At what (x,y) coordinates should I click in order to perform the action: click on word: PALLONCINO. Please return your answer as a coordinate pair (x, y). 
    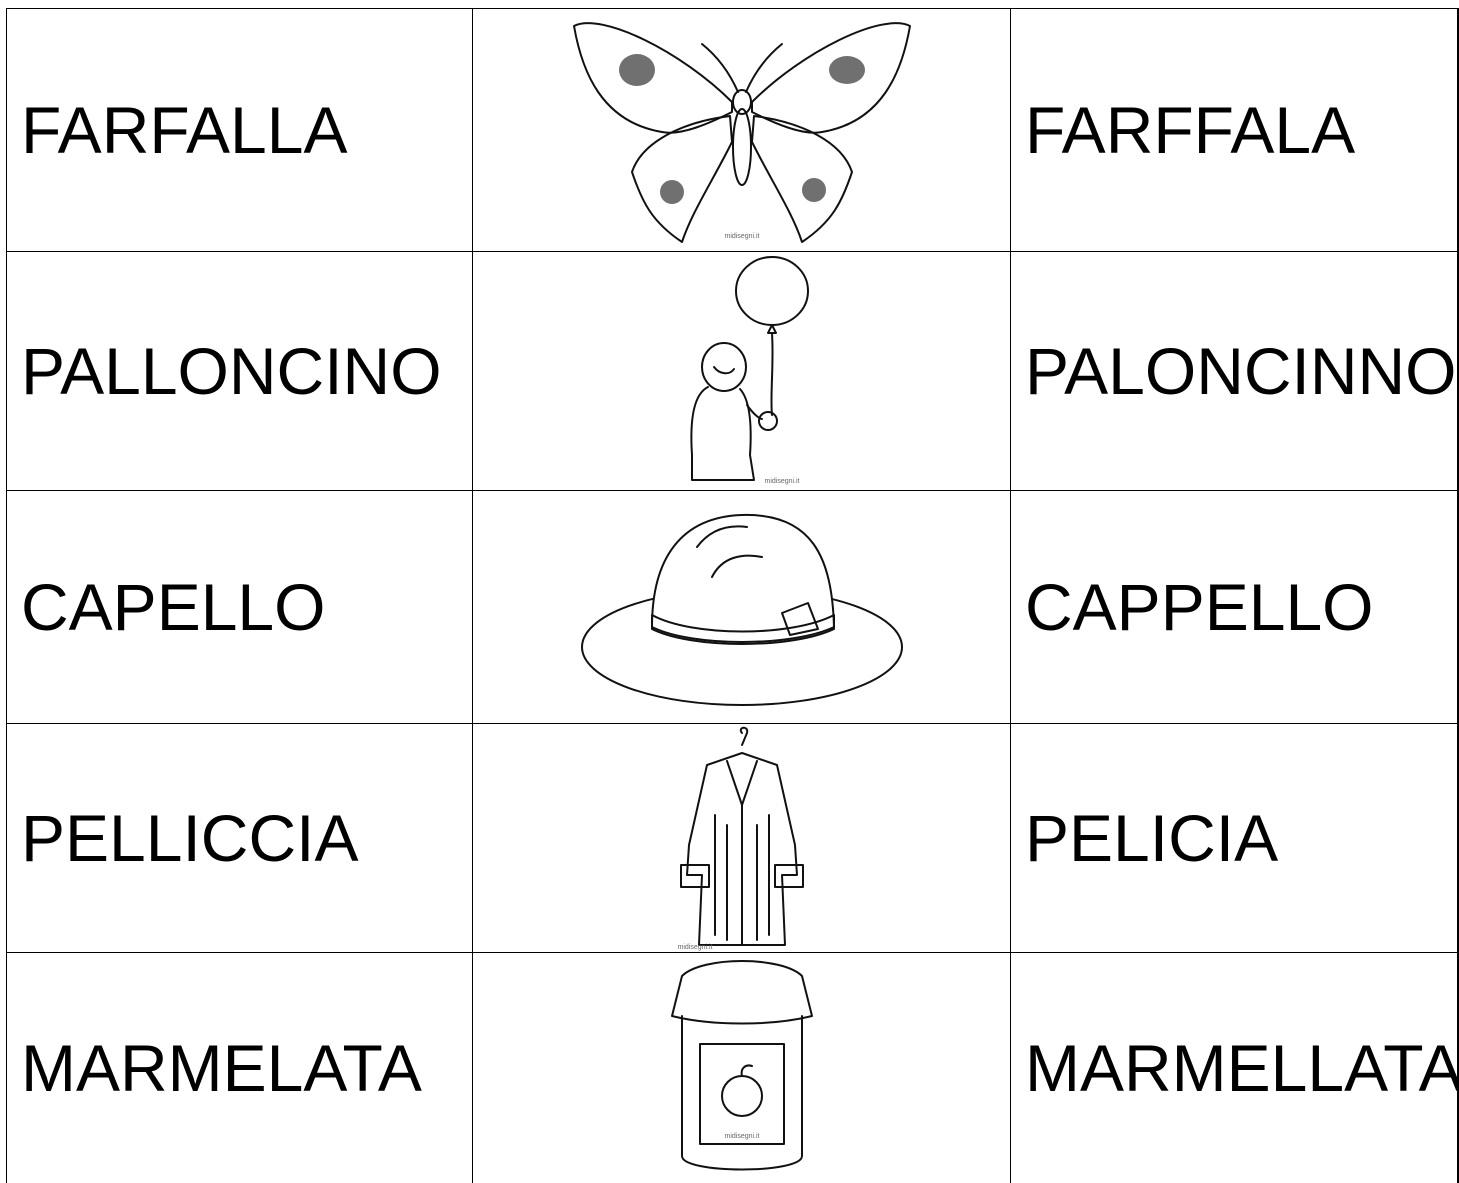
    Looking at the image, I should click on (231, 371).